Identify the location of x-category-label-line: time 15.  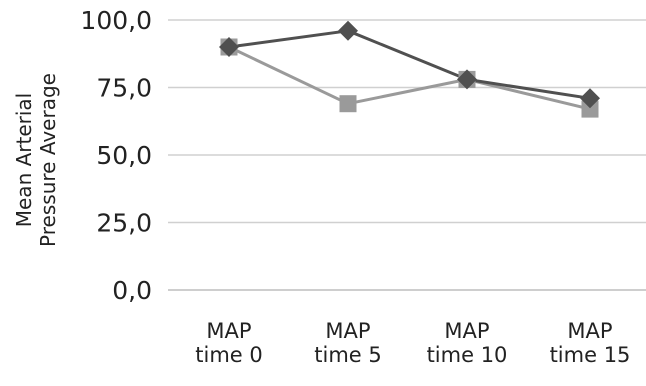
(590, 355).